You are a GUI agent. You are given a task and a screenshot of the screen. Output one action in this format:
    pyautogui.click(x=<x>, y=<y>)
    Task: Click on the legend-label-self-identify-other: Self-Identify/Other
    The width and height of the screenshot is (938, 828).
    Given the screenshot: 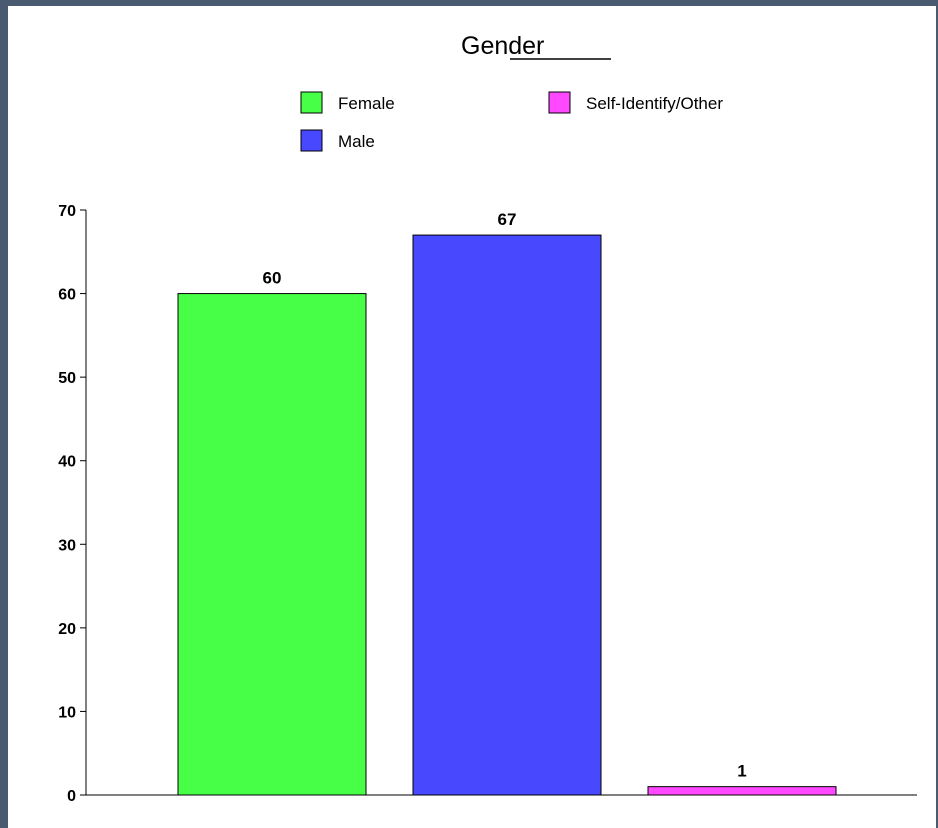 What is the action you would take?
    pyautogui.click(x=654, y=103)
    